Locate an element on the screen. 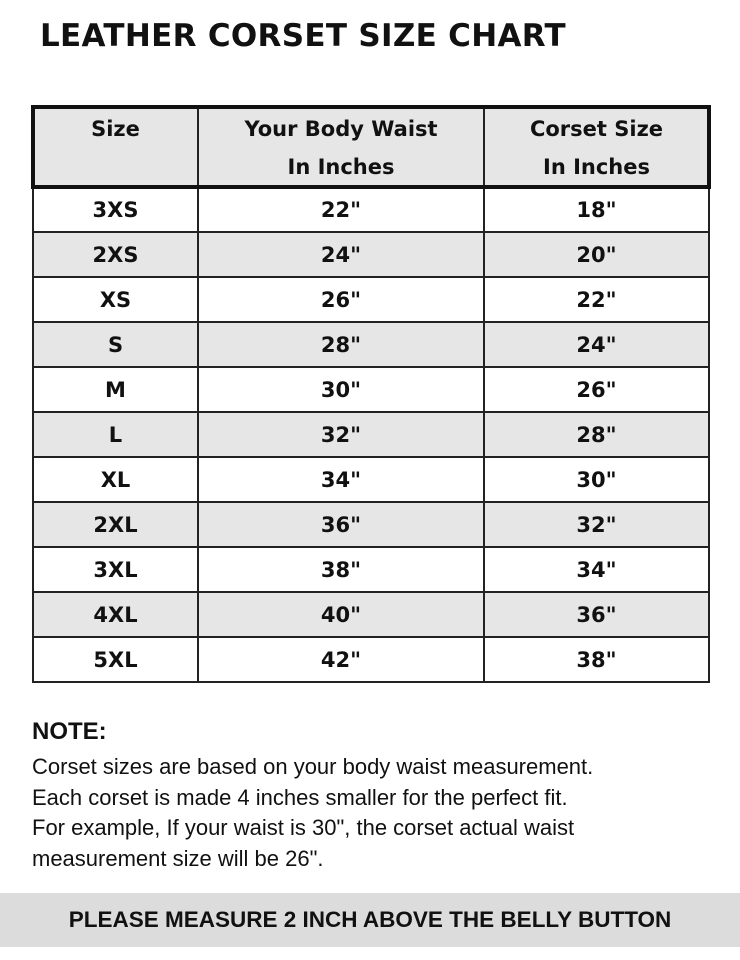 The image size is (740, 960). table-cell: 42" is located at coordinates (341, 659).